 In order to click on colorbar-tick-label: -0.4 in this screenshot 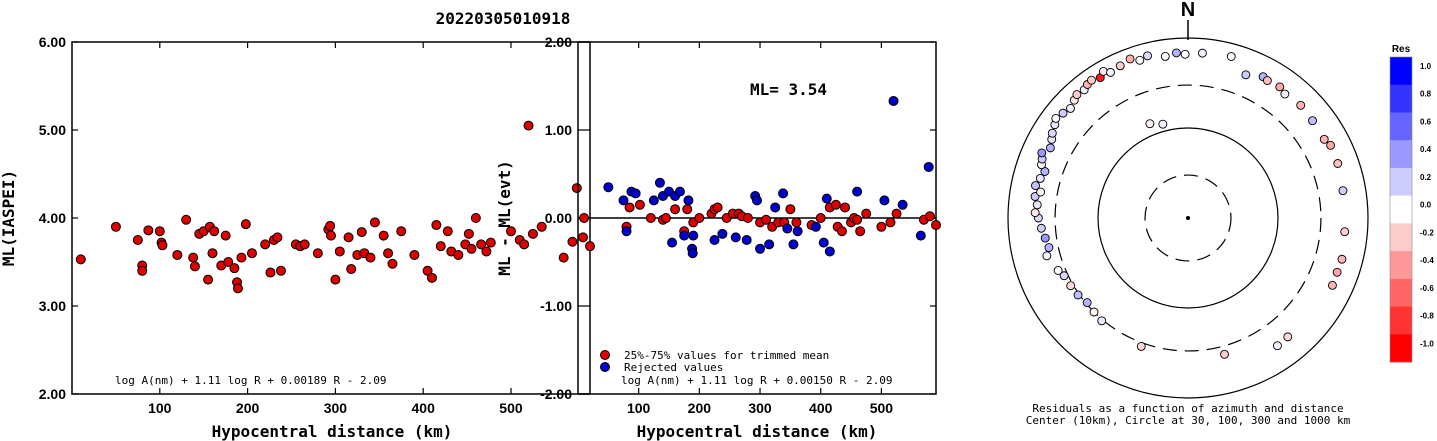, I will do `click(1427, 260)`.